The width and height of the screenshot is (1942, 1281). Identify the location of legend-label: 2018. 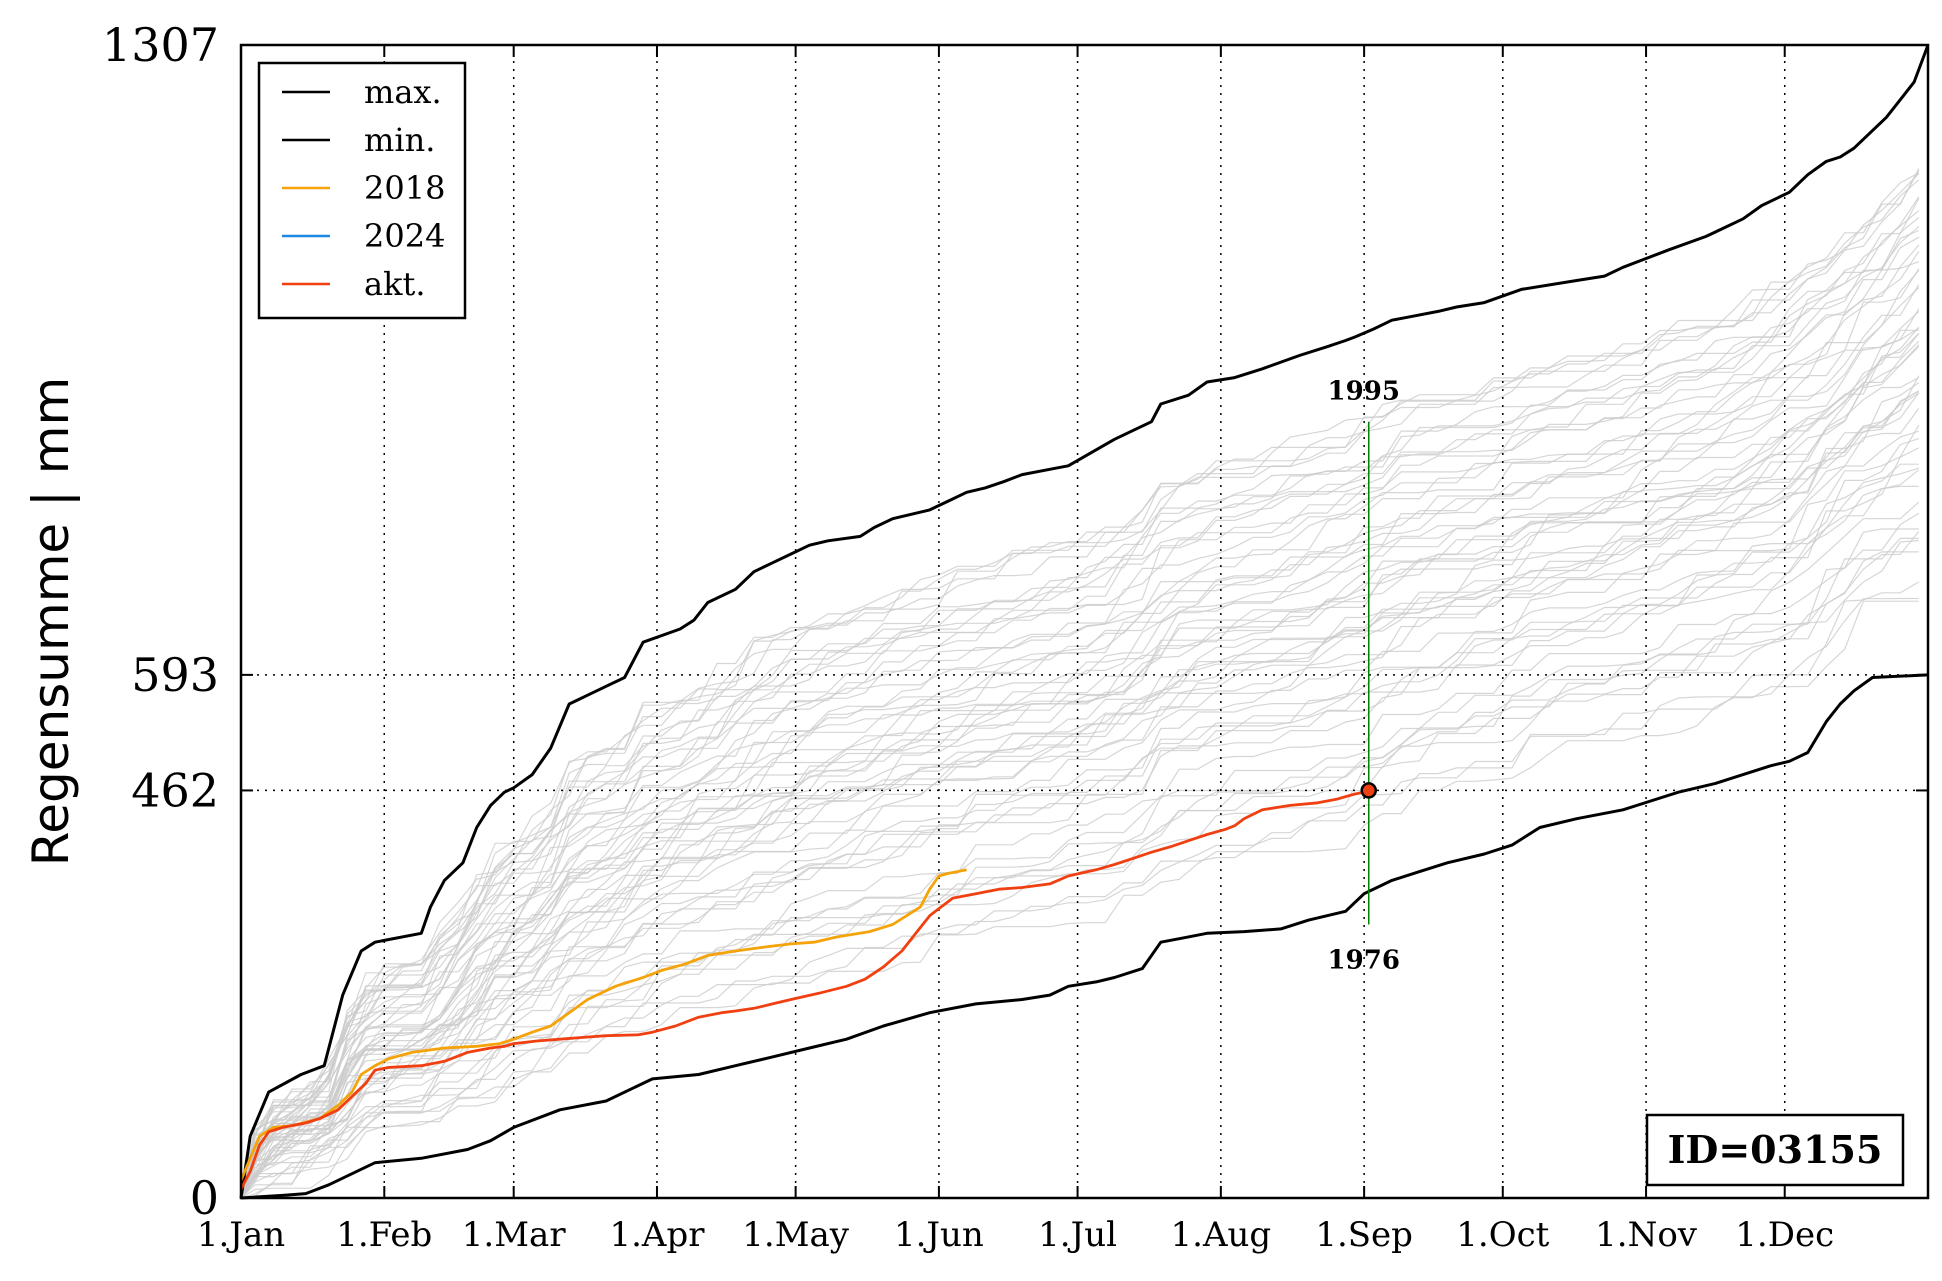
(404, 188).